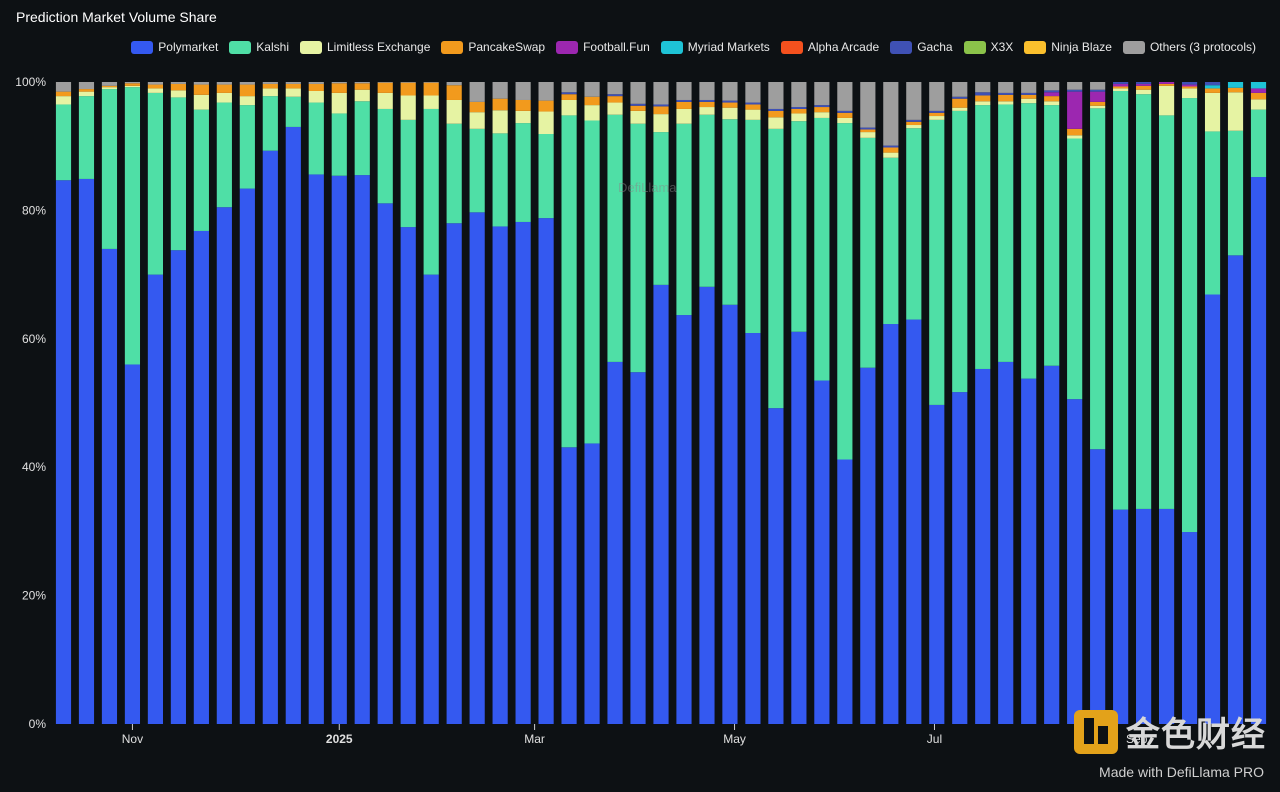  I want to click on legend-item: X3X, so click(988, 47).